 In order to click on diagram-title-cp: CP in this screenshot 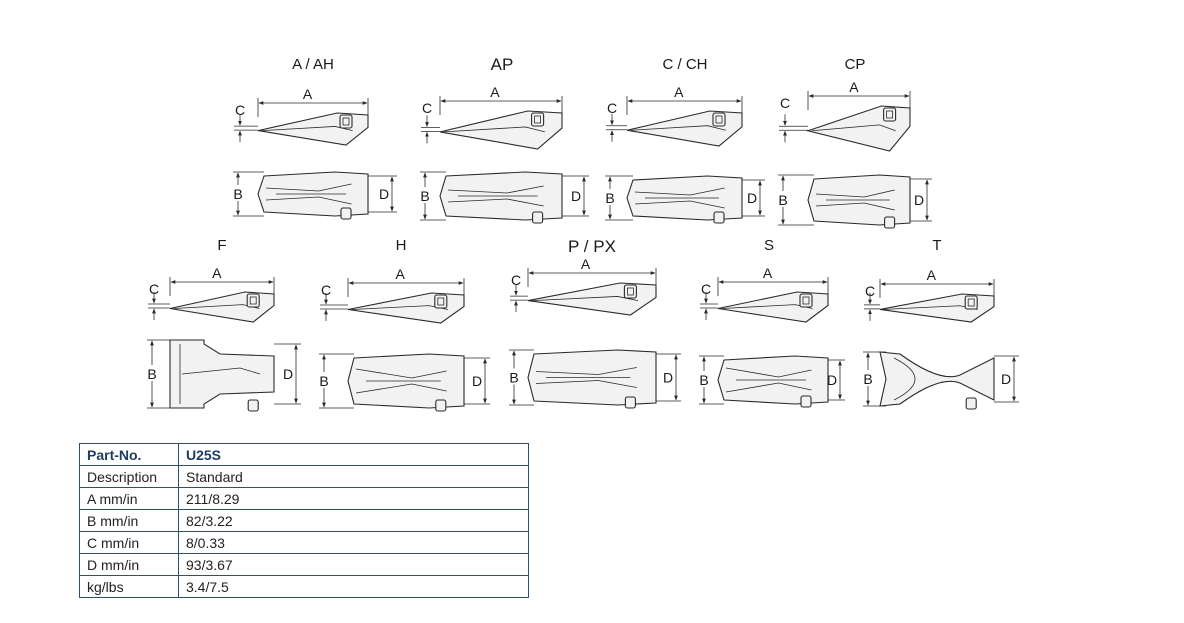, I will do `click(855, 64)`.